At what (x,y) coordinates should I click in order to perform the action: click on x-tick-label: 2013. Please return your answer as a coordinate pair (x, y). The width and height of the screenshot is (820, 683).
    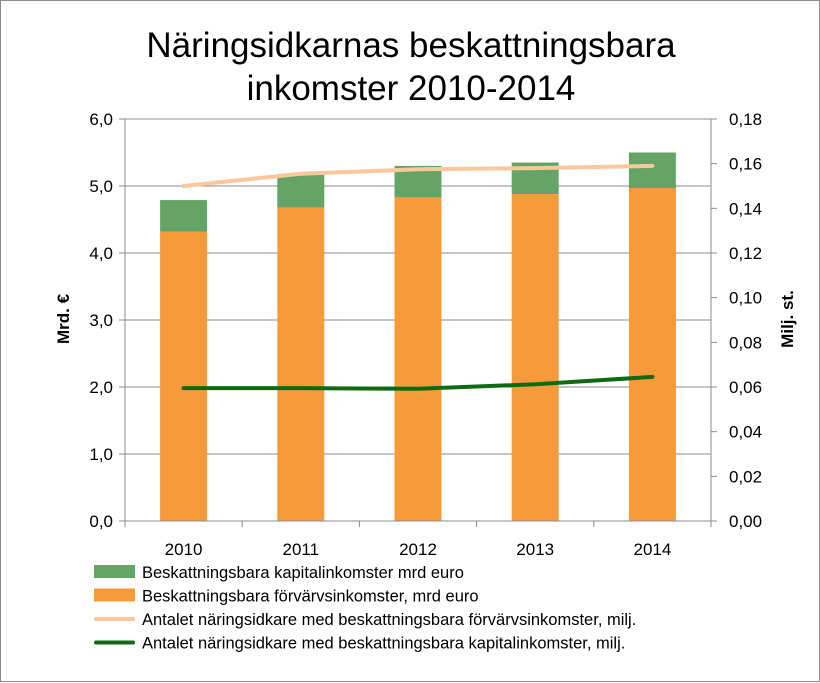
    Looking at the image, I should click on (535, 549).